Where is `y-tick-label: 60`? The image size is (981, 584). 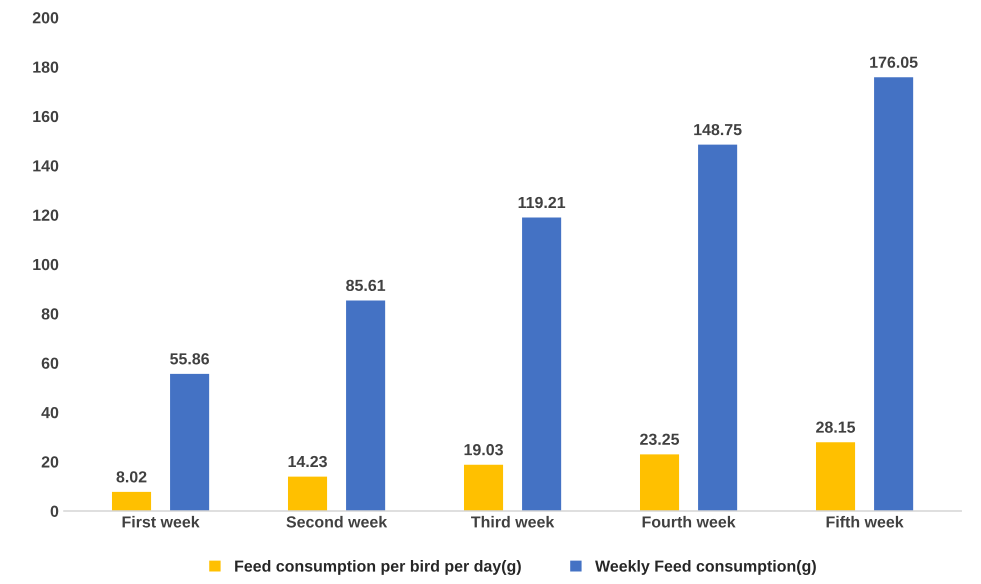 y-tick-label: 60 is located at coordinates (50, 363).